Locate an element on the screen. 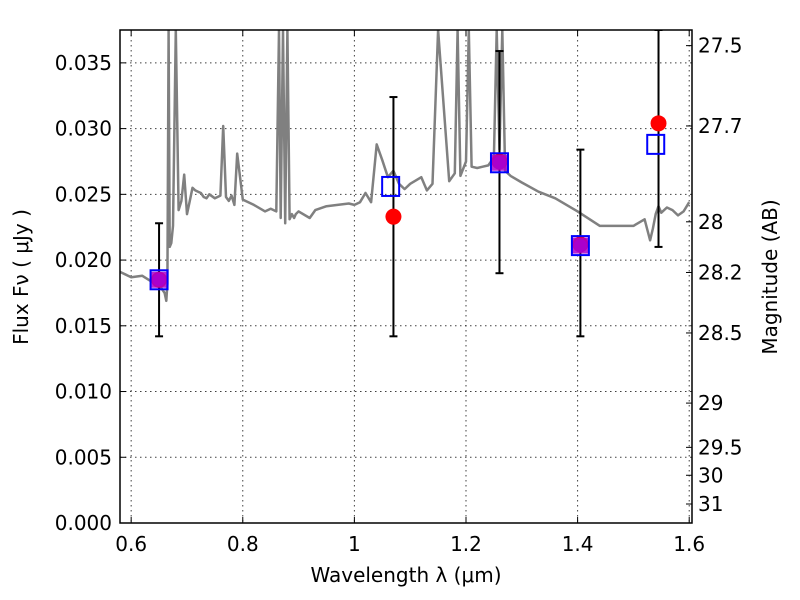 This screenshot has width=800, height=600. y2-tick-label: 31 is located at coordinates (710, 504).